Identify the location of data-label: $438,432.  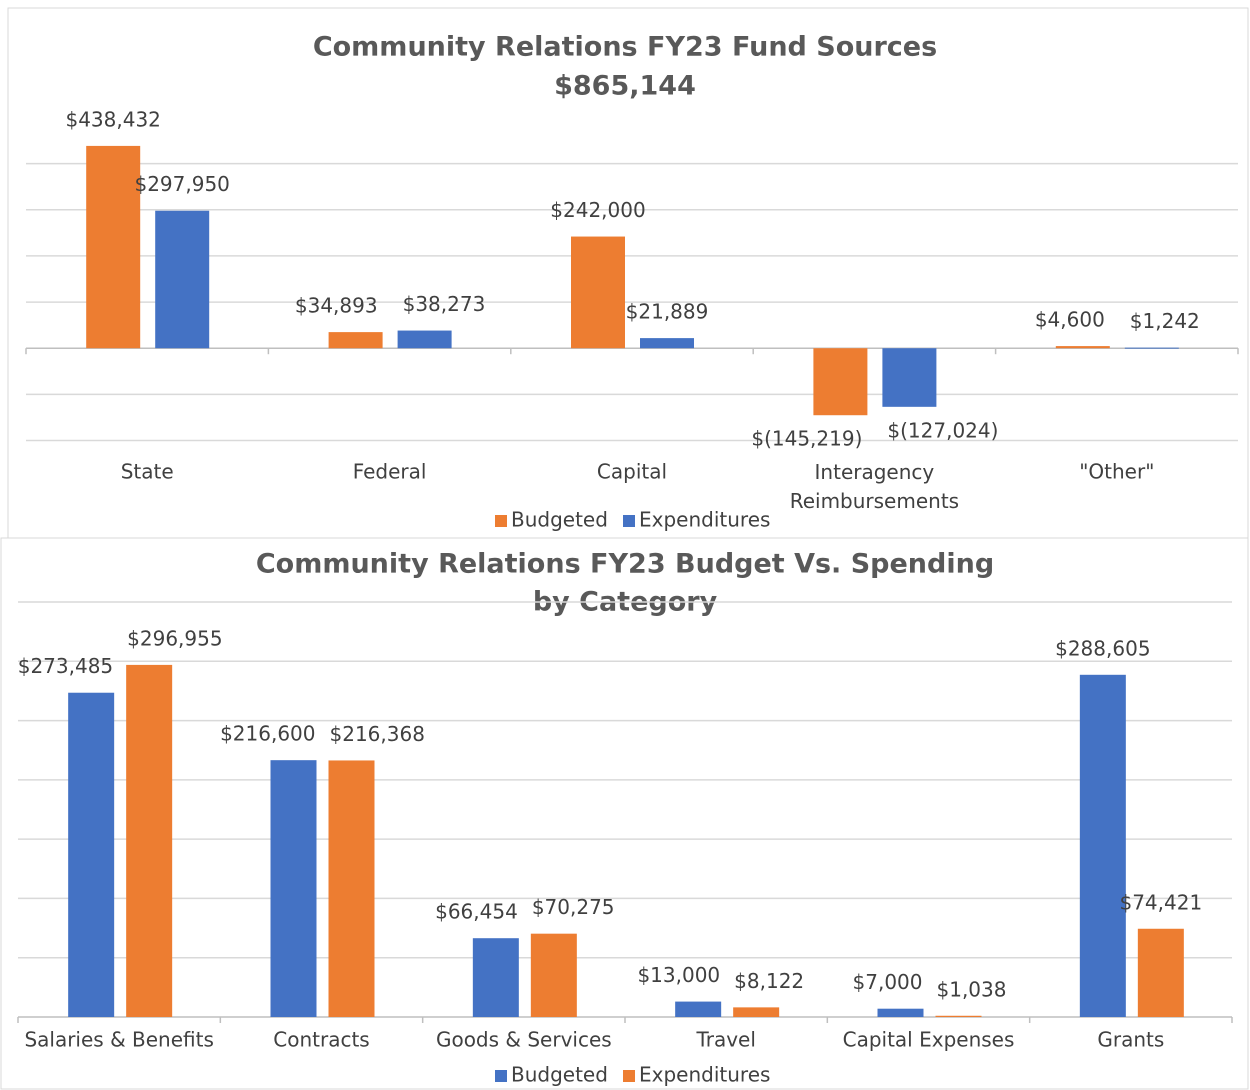
(112, 119).